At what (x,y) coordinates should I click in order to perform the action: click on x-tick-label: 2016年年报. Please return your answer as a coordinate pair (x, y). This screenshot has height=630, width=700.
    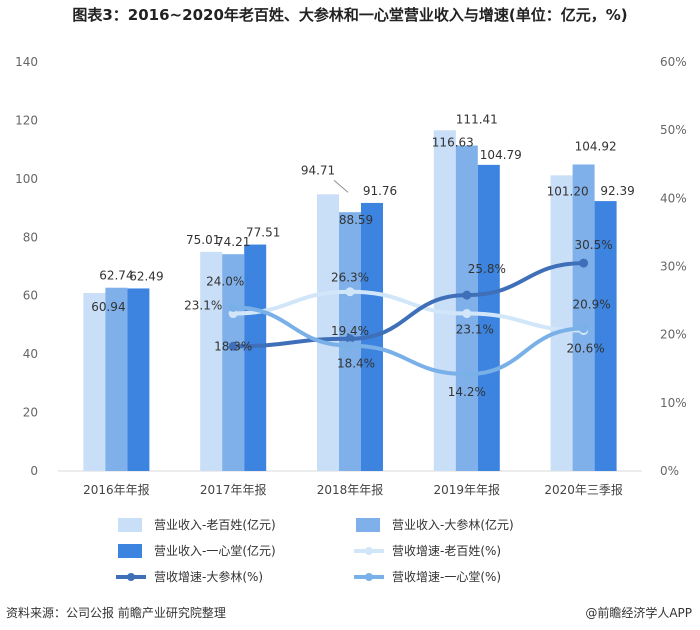
    Looking at the image, I should click on (116, 489).